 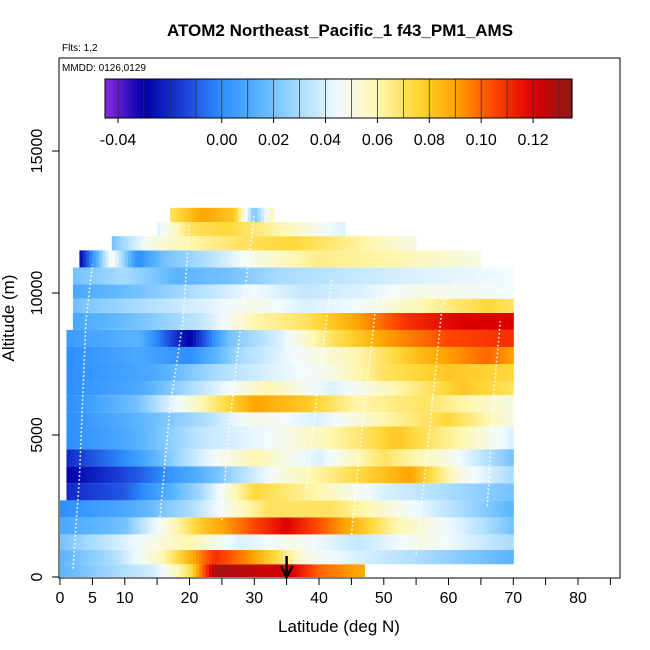 I want to click on heatmap-band, so click(x=293, y=305).